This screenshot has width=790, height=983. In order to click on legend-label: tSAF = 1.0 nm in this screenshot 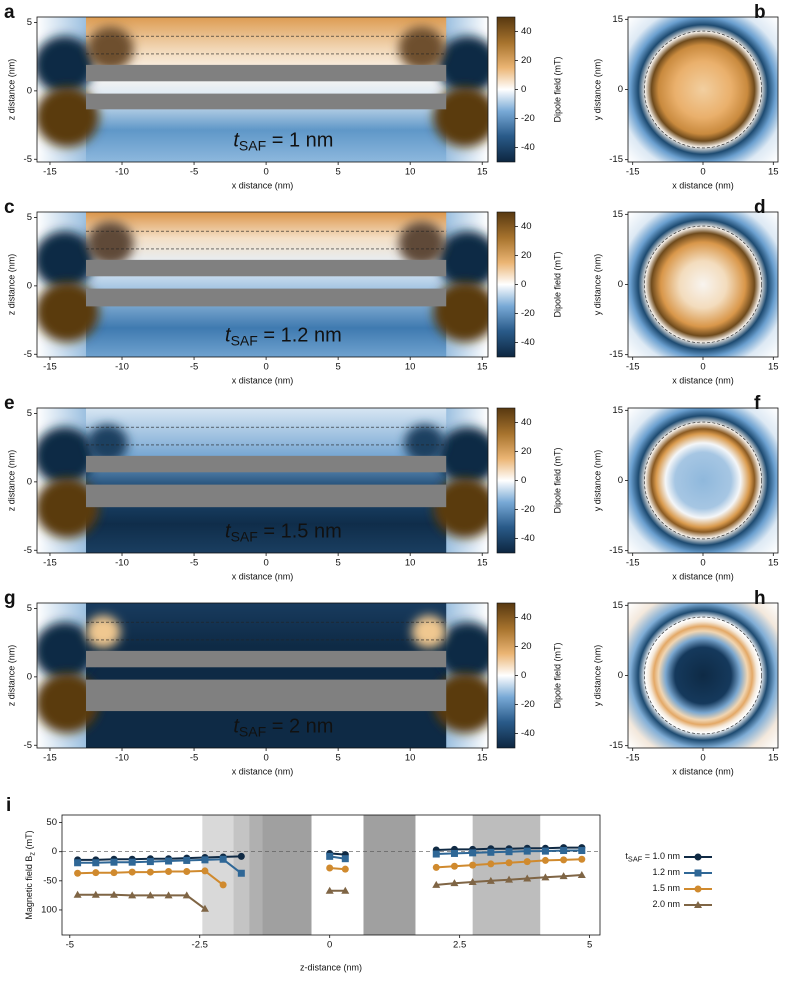, I will do `click(652, 857)`.